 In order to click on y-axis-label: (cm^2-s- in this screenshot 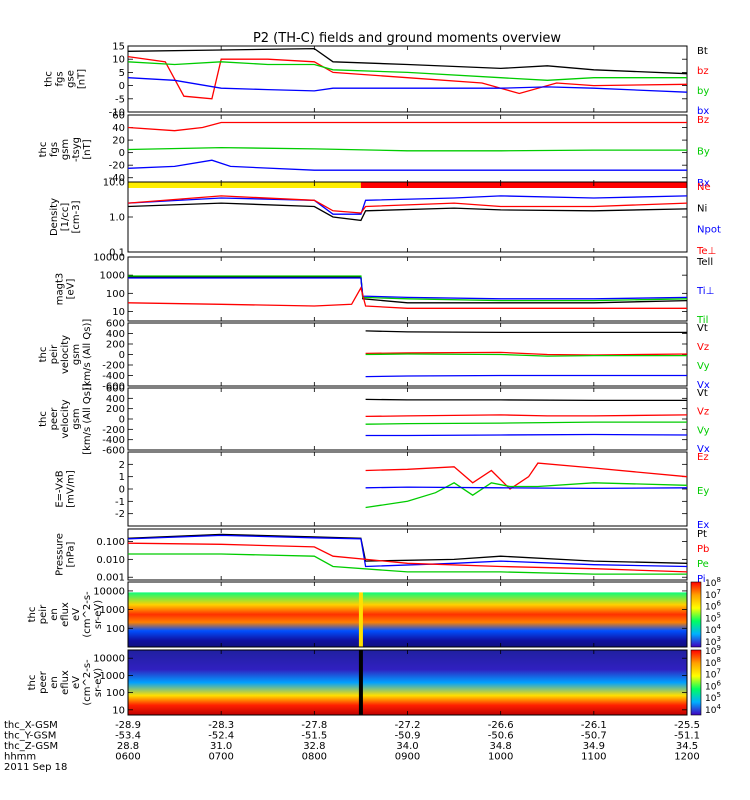, I will do `click(87, 682)`.